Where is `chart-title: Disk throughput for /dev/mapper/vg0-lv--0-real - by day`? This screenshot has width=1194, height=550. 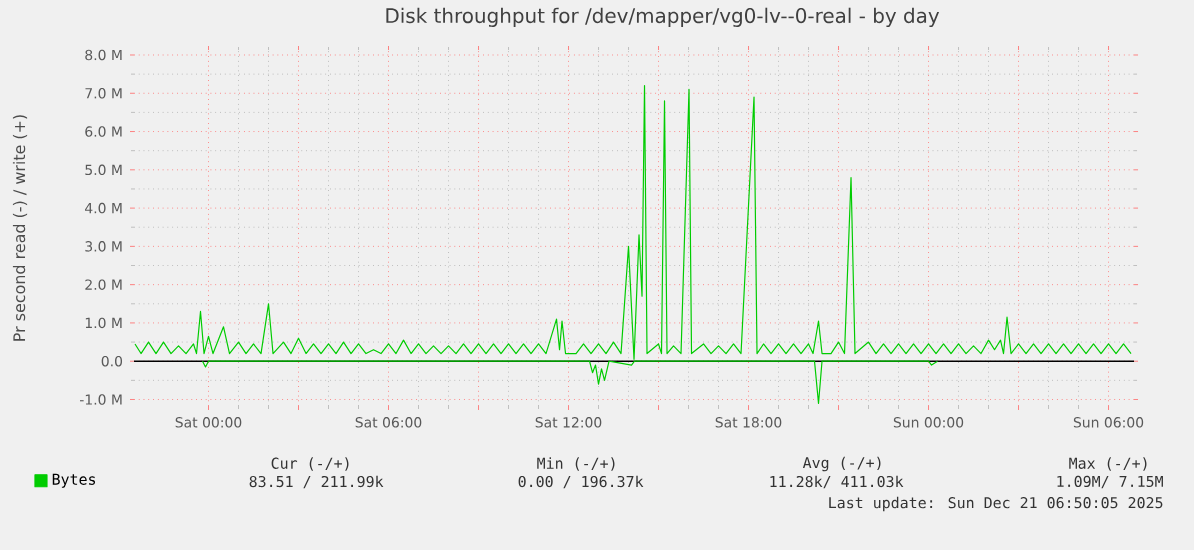
chart-title: Disk throughput for /dev/mapper/vg0-lv--0-real - by day is located at coordinates (663, 17).